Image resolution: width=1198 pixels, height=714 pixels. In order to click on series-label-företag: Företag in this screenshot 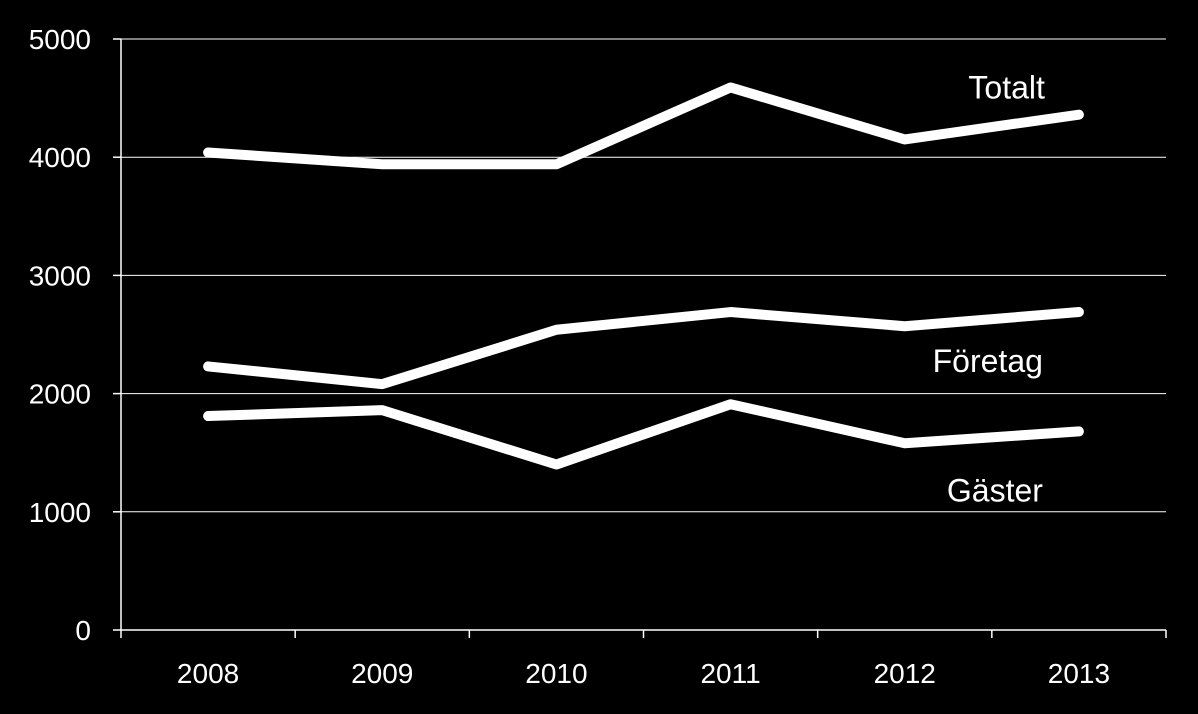, I will do `click(988, 361)`.